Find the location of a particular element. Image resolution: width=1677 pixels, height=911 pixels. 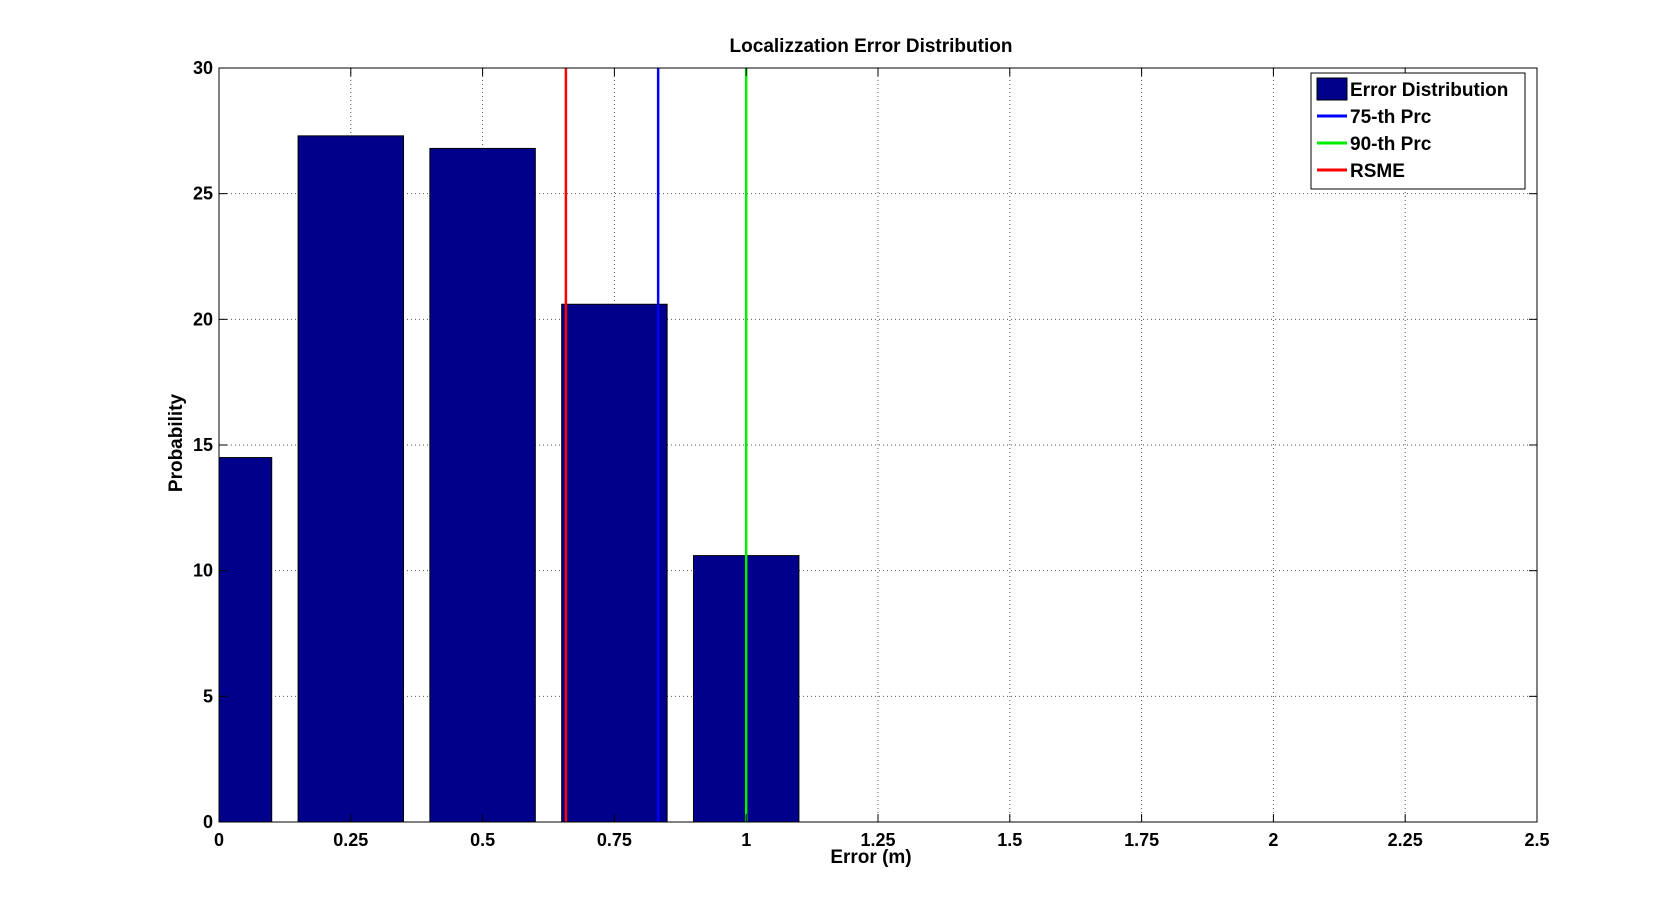

legend-label-75-th-prc: 75-th Prc is located at coordinates (1391, 117).